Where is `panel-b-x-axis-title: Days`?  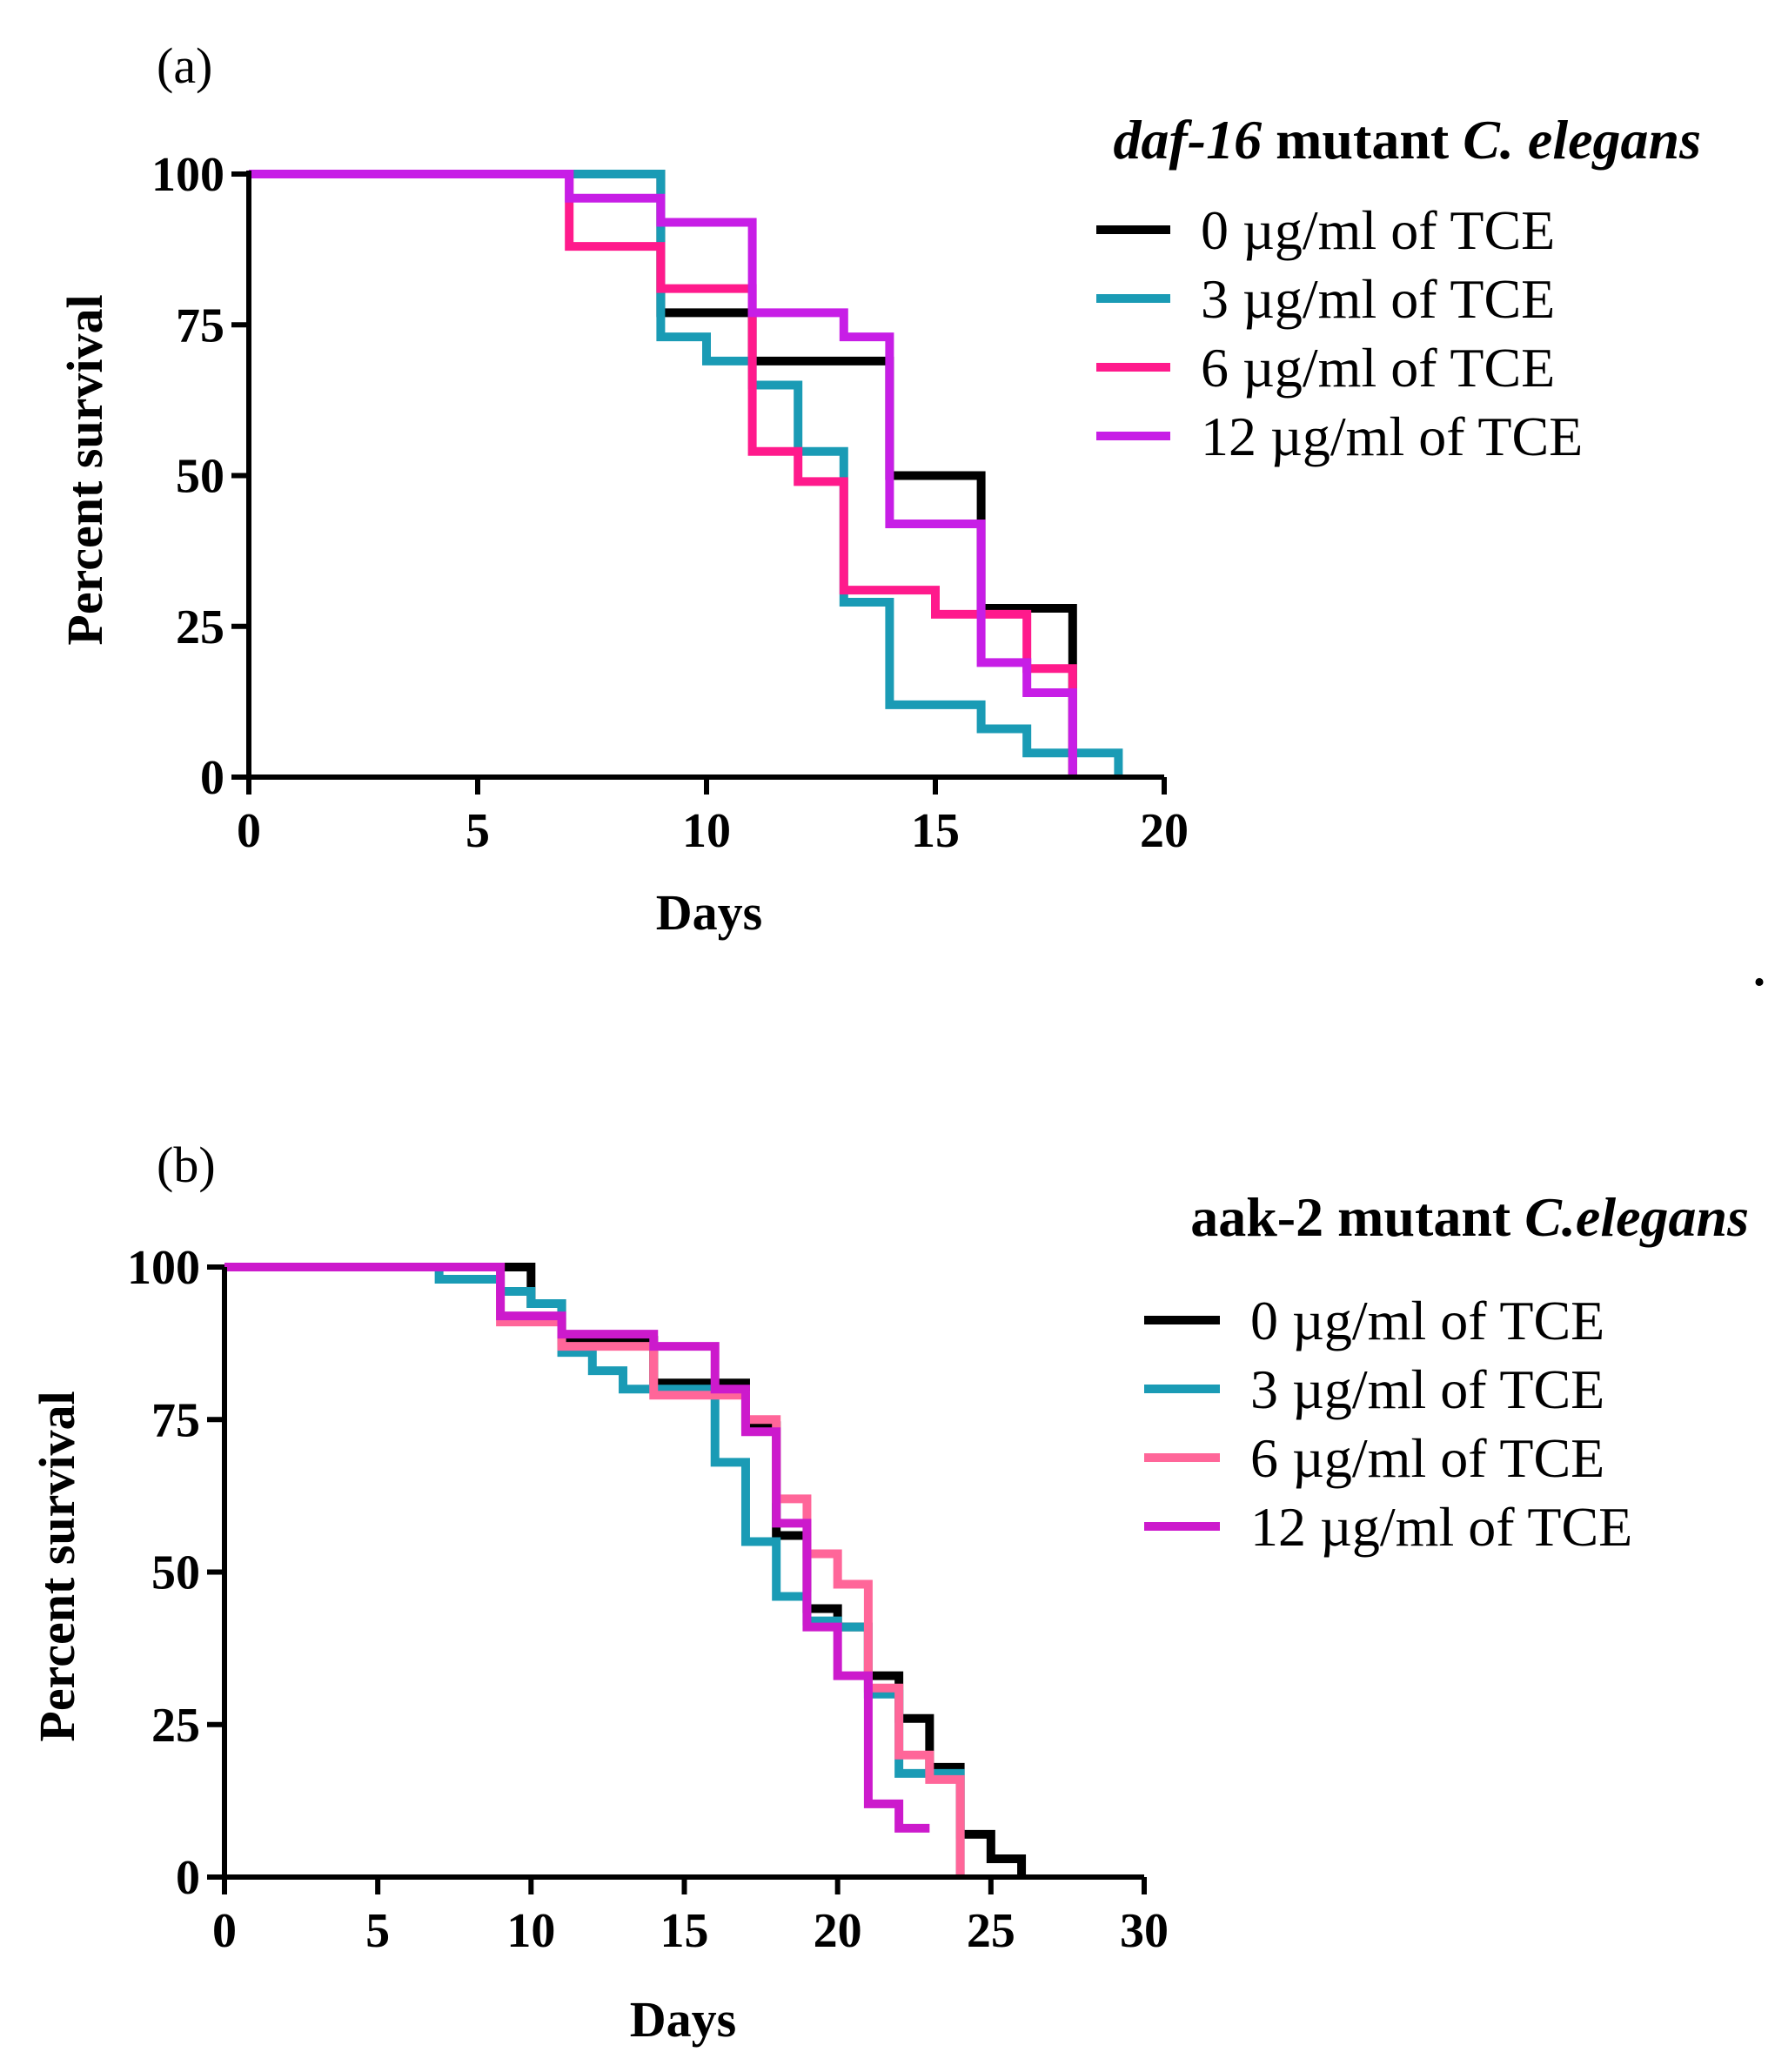
panel-b-x-axis-title: Days is located at coordinates (683, 2019).